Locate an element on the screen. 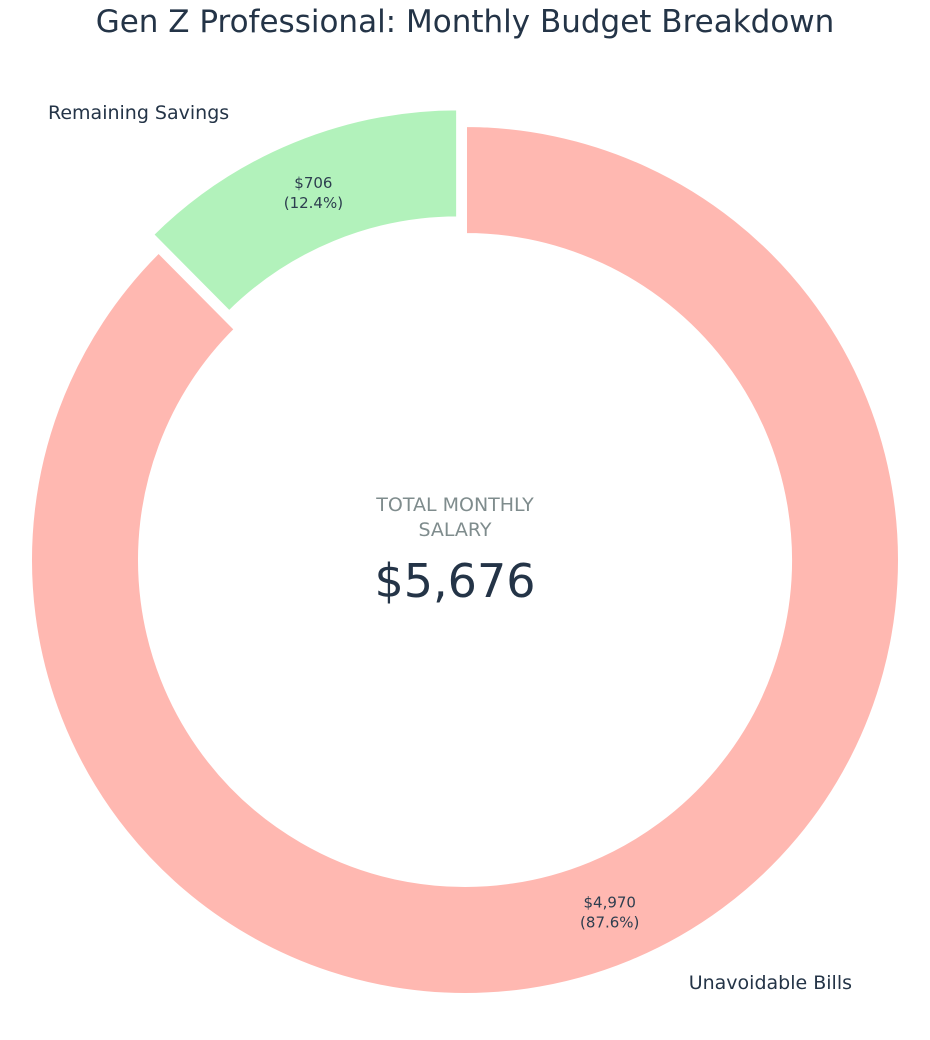 This screenshot has width=930, height=1040. center-total-value: $5,676 is located at coordinates (455, 581).